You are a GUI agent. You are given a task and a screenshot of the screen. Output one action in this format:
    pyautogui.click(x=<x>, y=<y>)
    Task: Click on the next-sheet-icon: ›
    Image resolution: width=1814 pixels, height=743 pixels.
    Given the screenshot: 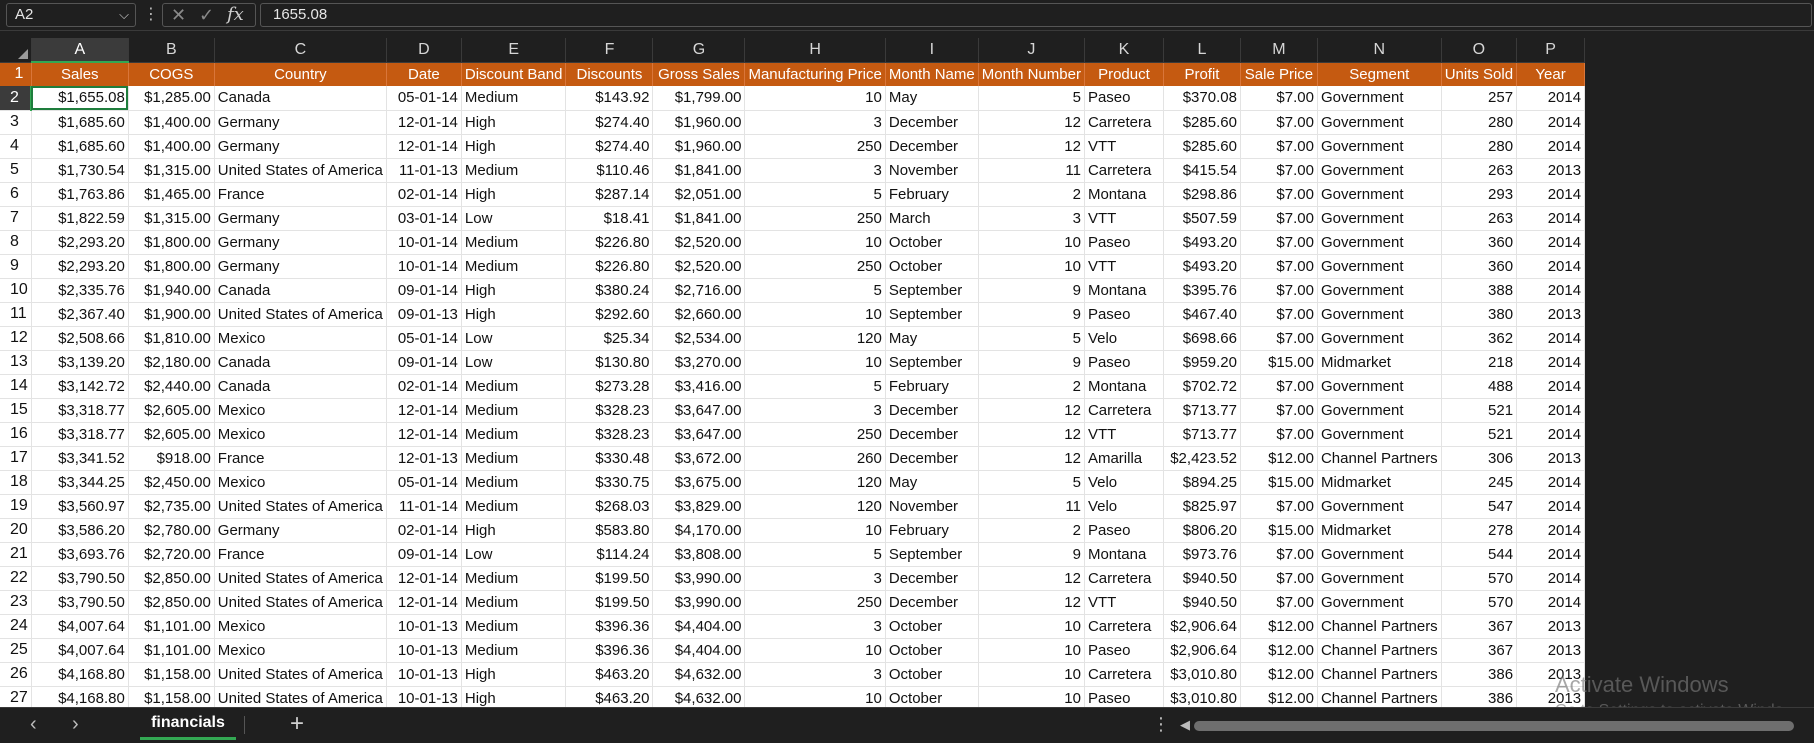 What is the action you would take?
    pyautogui.click(x=75, y=724)
    